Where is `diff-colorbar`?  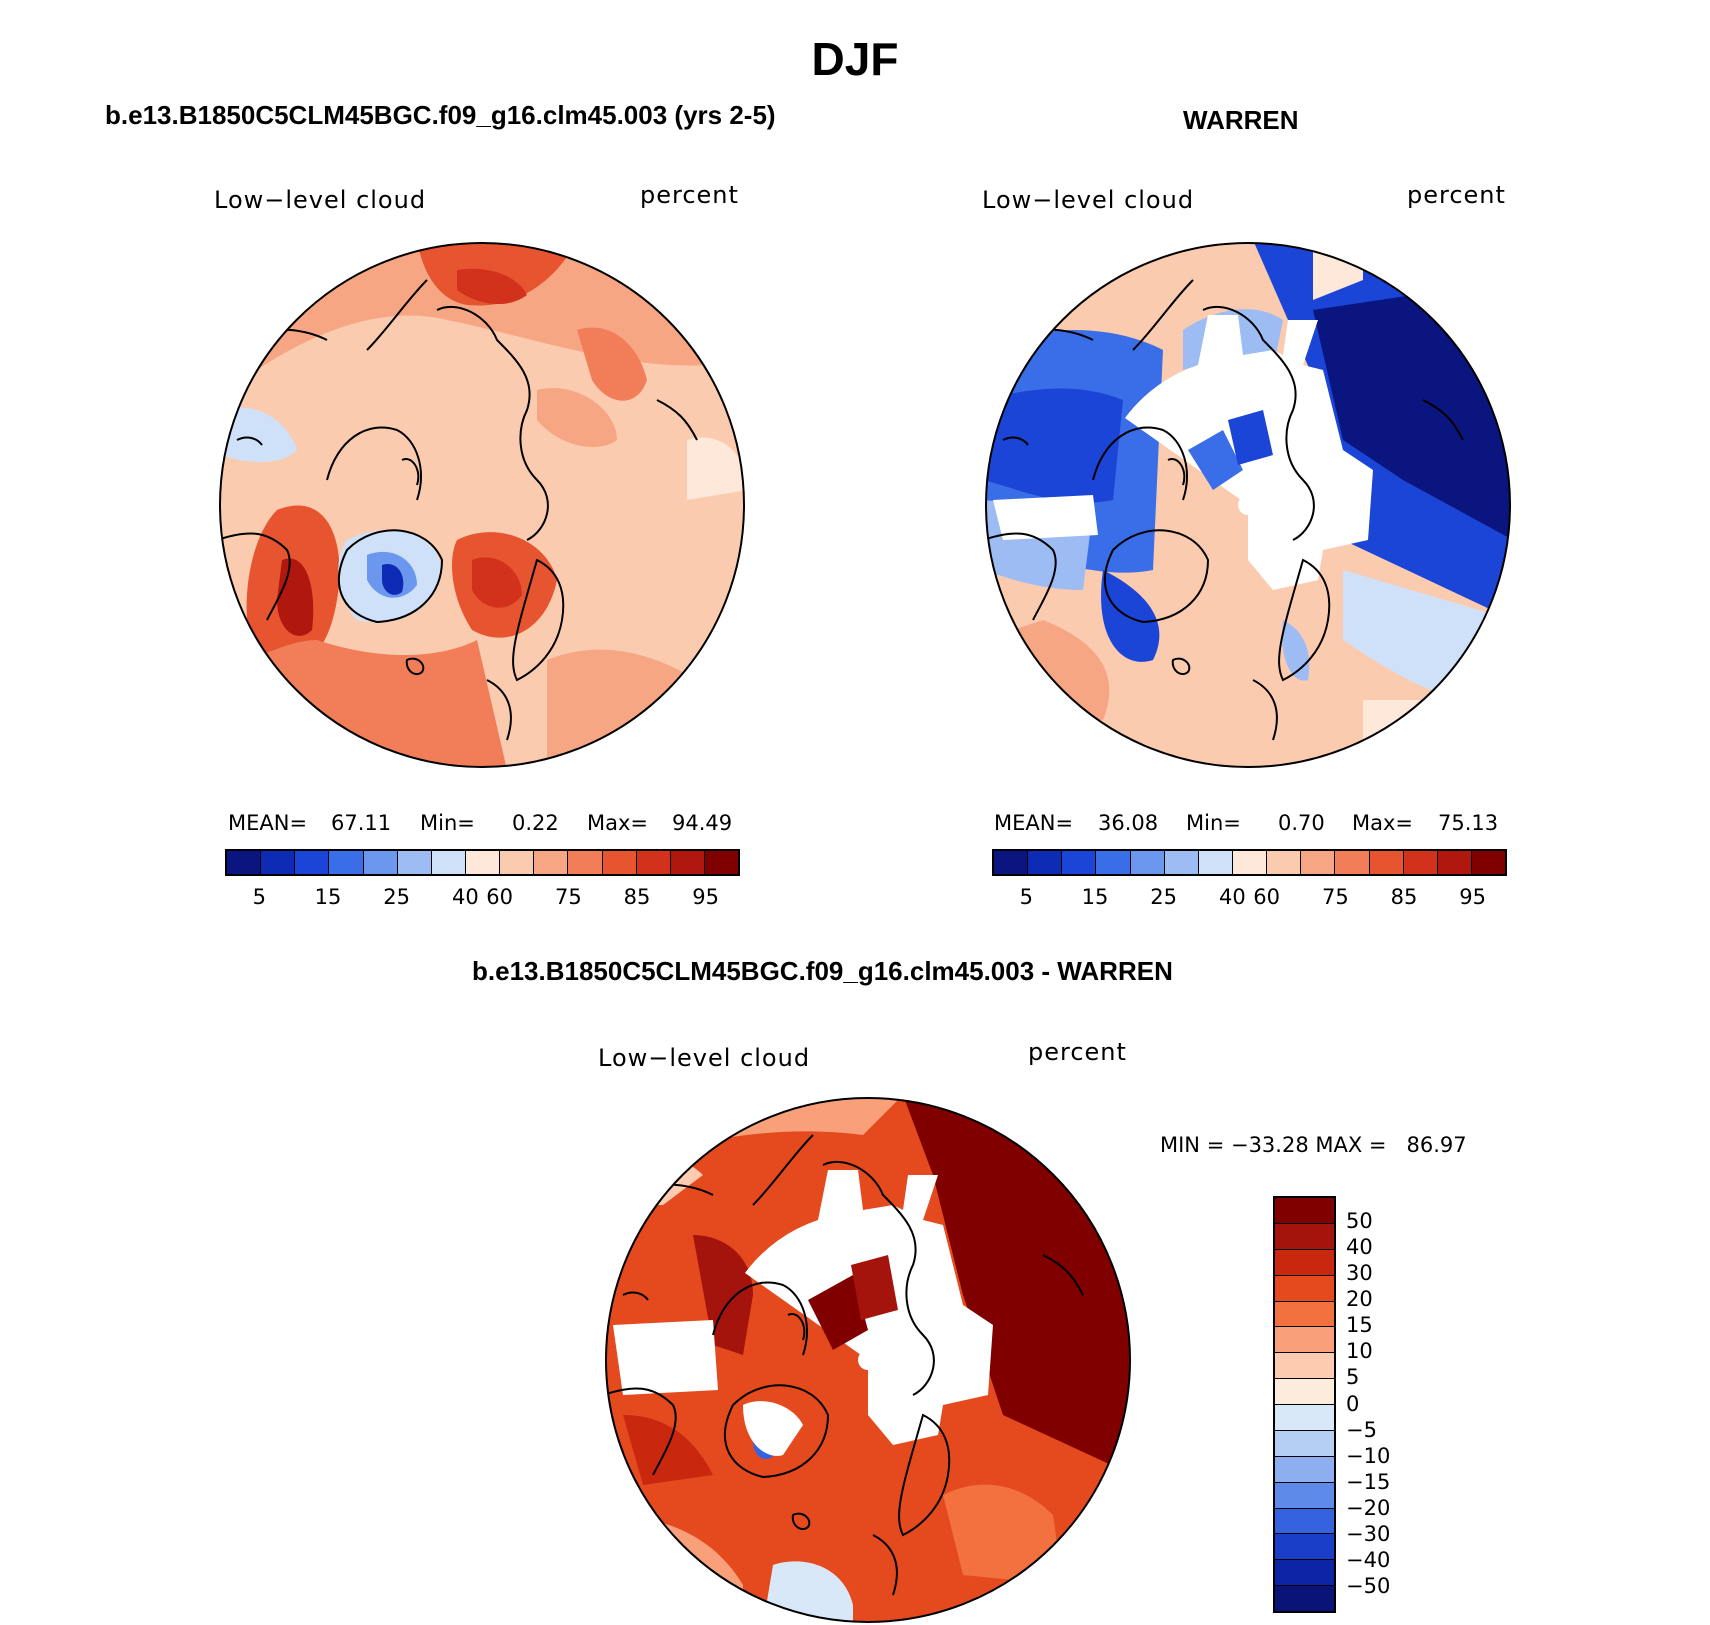 diff-colorbar is located at coordinates (1304, 1404).